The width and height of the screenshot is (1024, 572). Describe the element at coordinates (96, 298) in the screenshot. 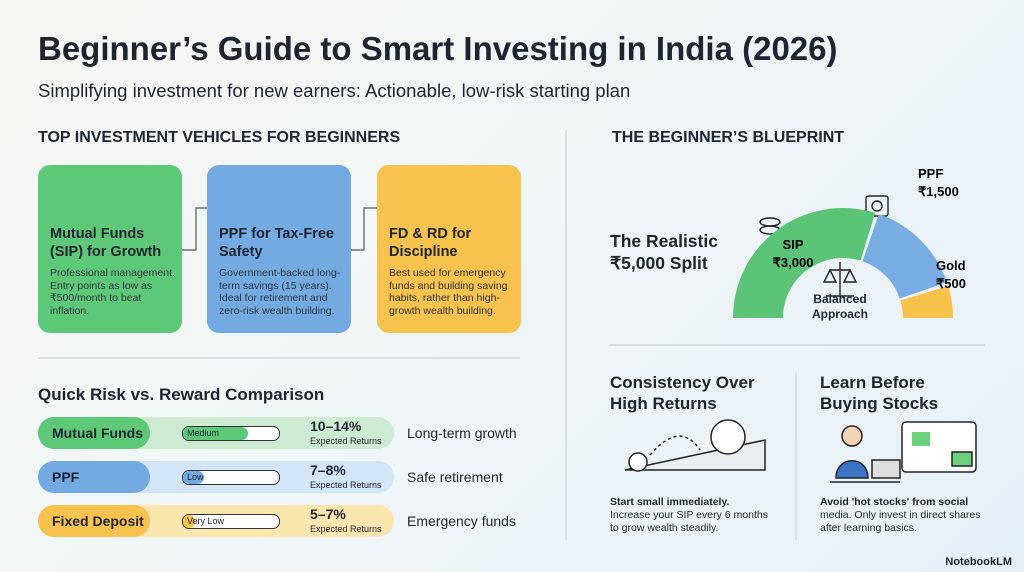

I see `text-line: ₹500/month to beat` at that location.